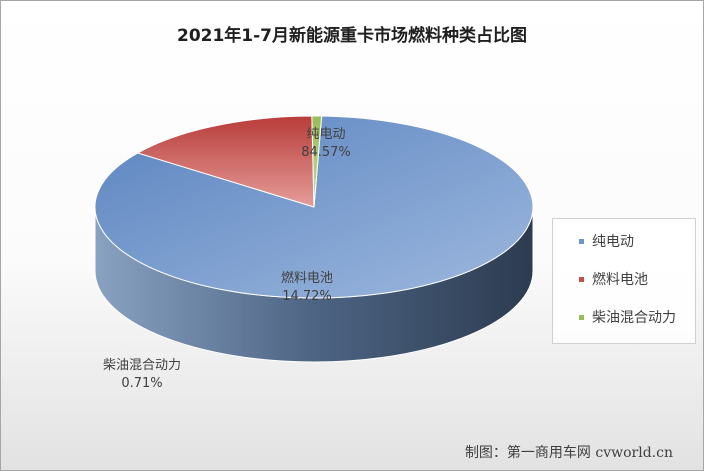 The height and width of the screenshot is (471, 704). I want to click on legend-label: 纯电动, so click(613, 242).